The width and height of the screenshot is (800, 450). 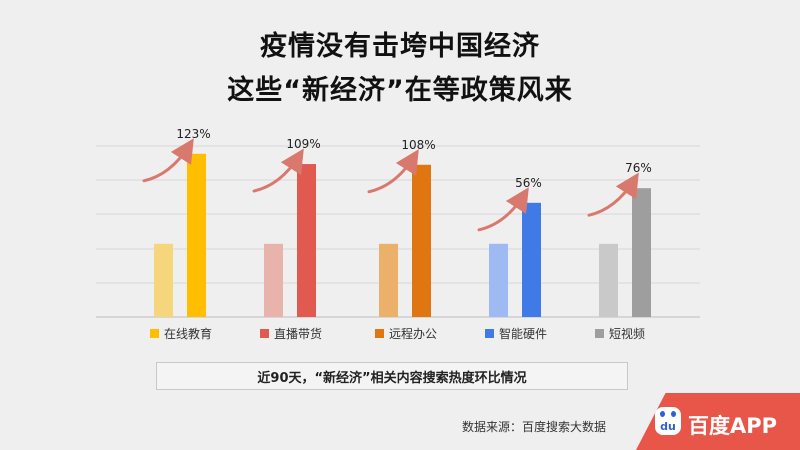 I want to click on legend-label-4: 智能硬件, so click(x=523, y=333).